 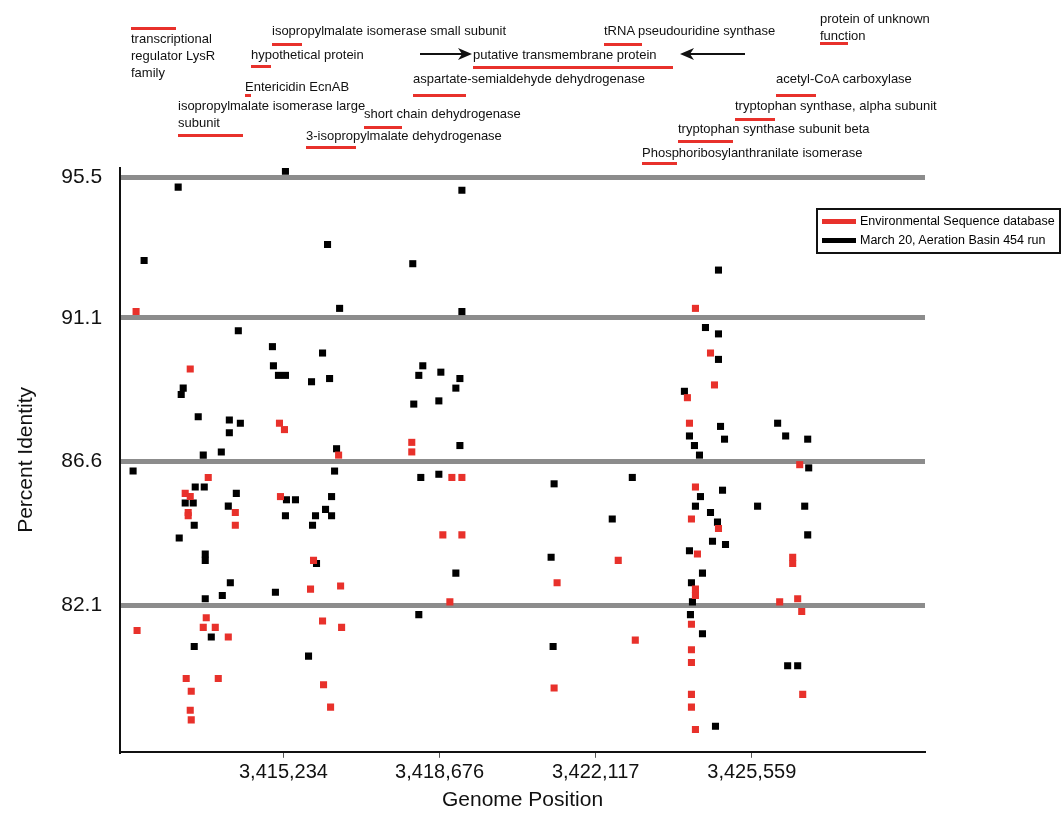 I want to click on text: aspartate-semialdehyde dehydrogenase, so click(x=529, y=78).